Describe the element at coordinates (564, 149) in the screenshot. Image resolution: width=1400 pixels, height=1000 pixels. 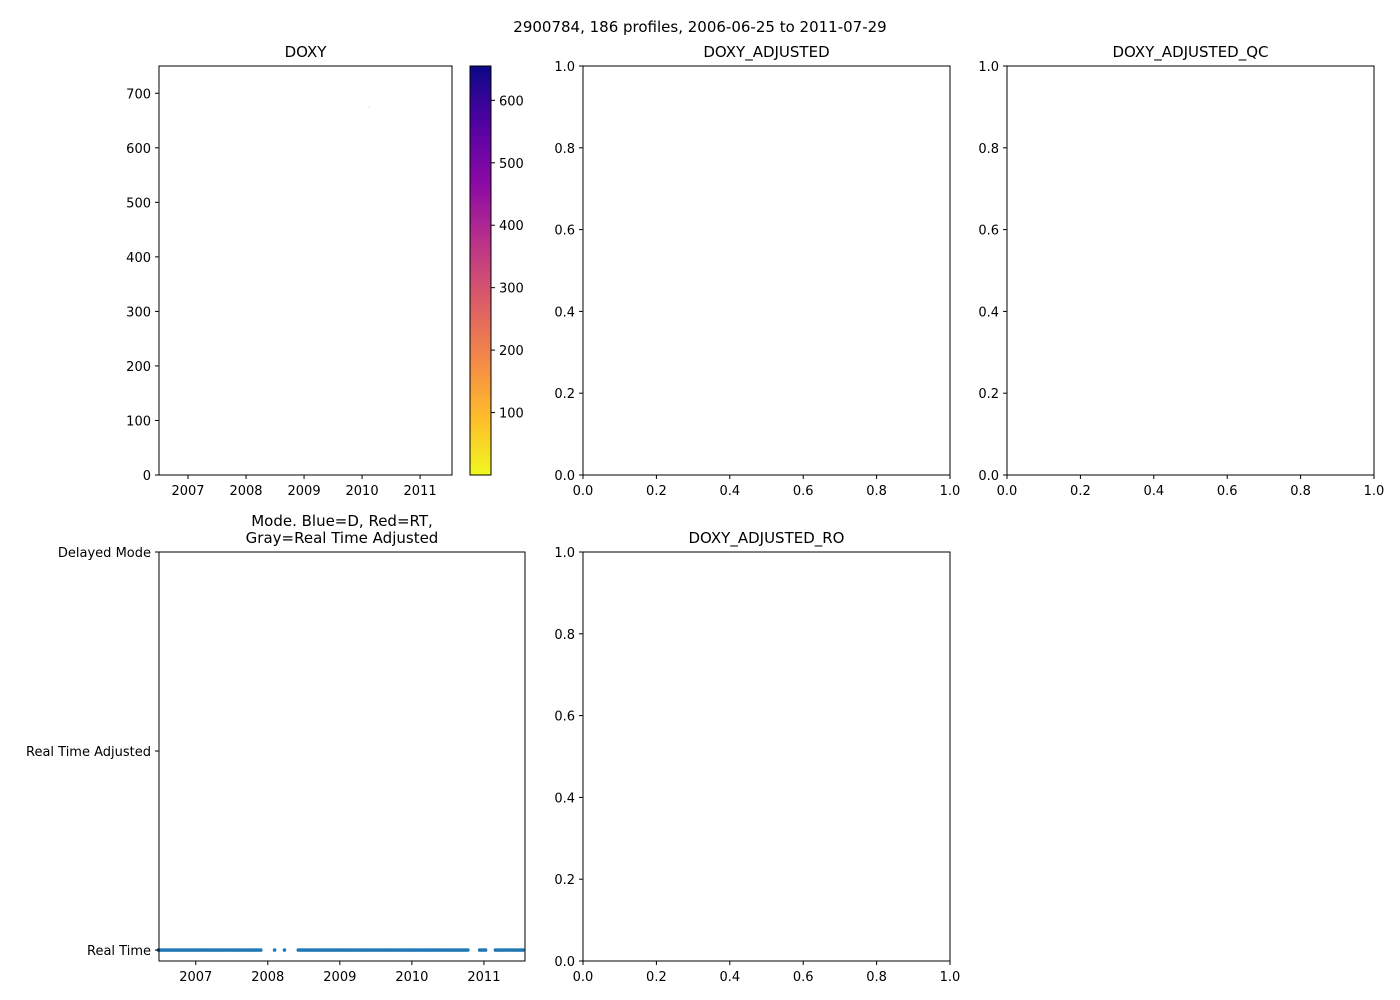
I see `y-tick-label: 0.8` at that location.